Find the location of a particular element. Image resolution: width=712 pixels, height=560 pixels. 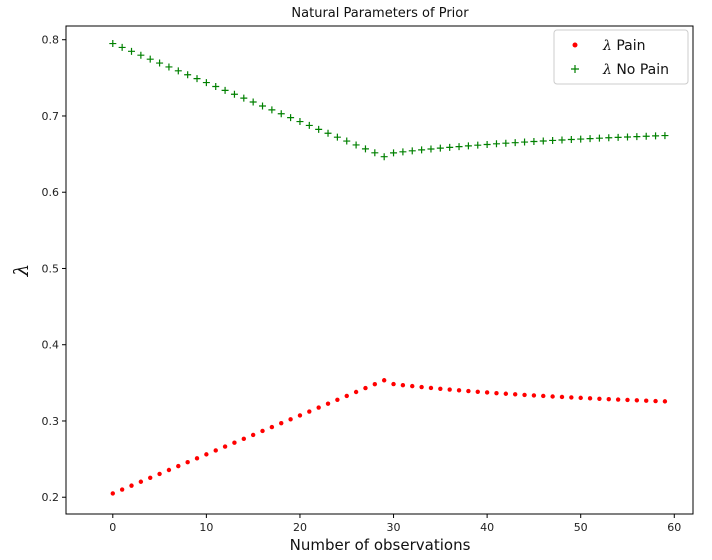

y-axis-label: λ is located at coordinates (21, 271).